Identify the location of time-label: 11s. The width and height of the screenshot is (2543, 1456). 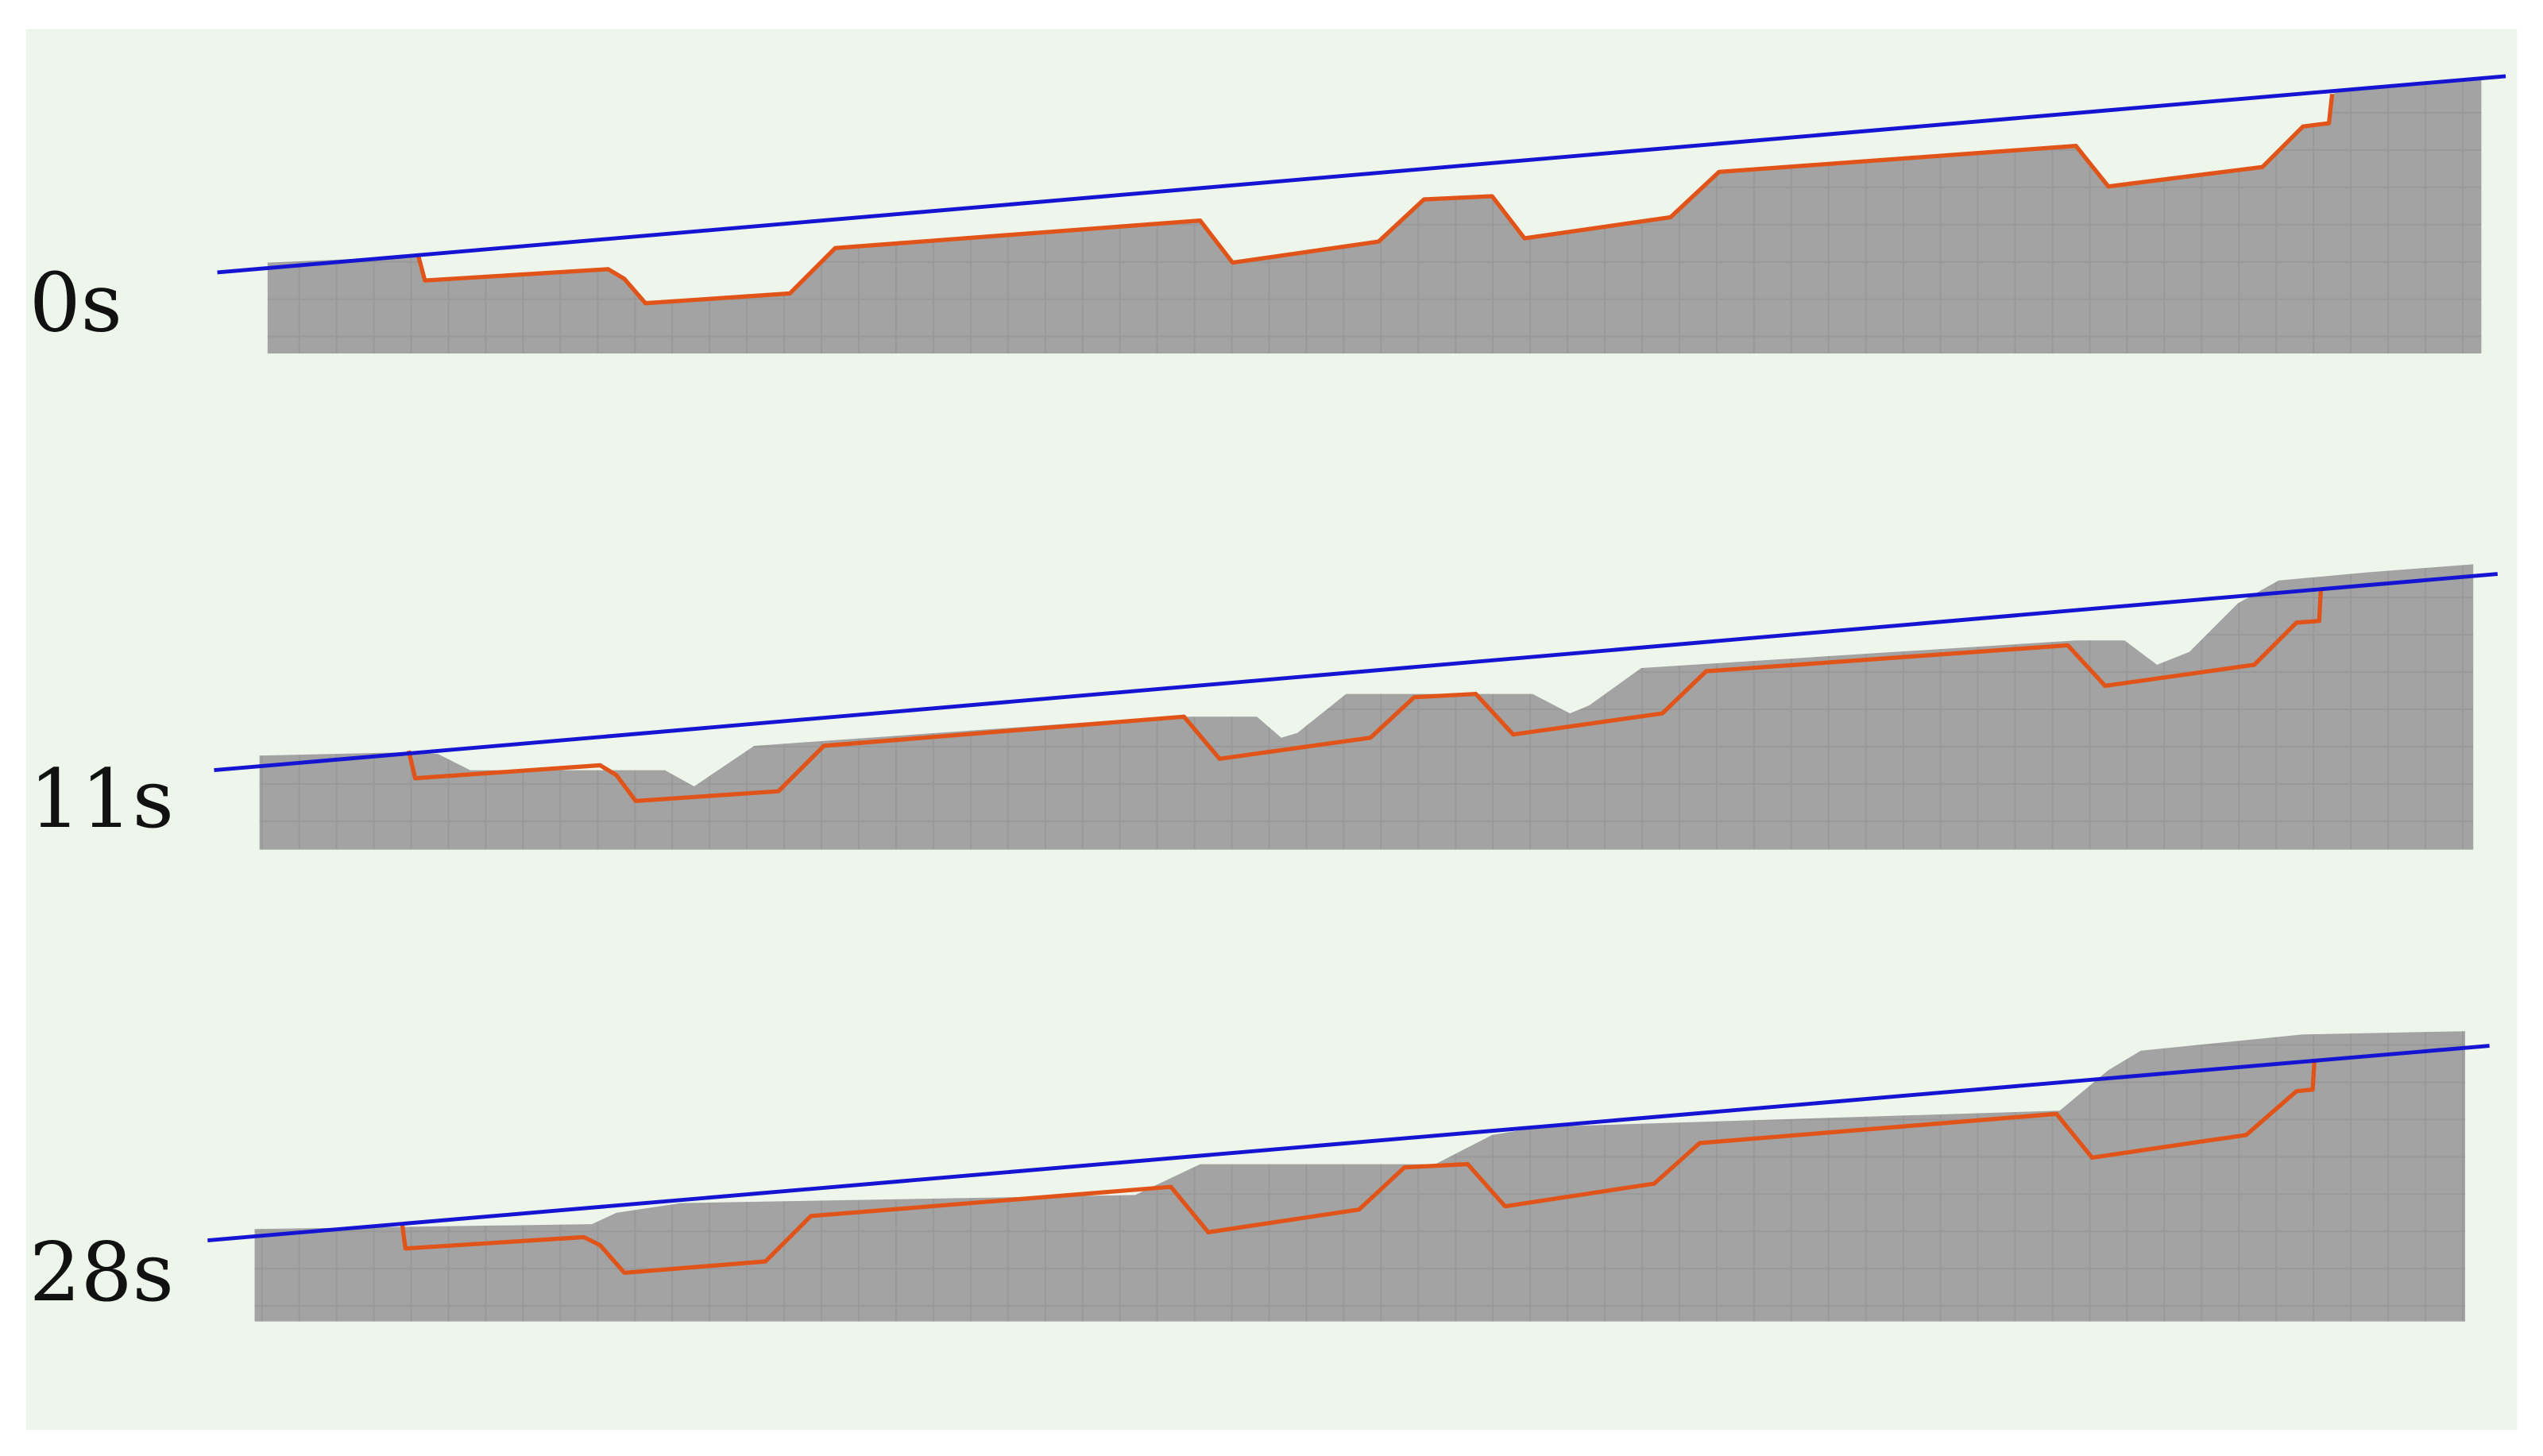
(101, 799).